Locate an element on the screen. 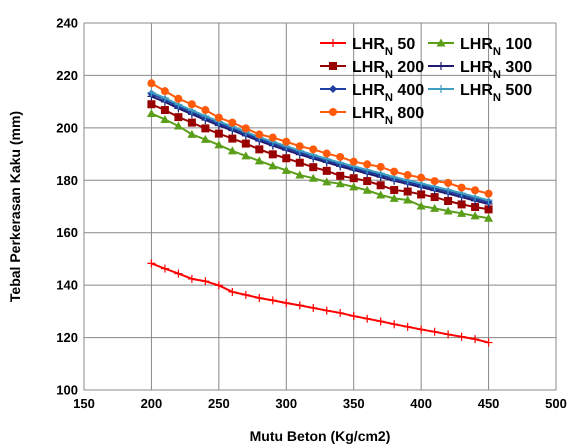 This screenshot has width=578, height=448. x-tick-label: 250 is located at coordinates (219, 403).